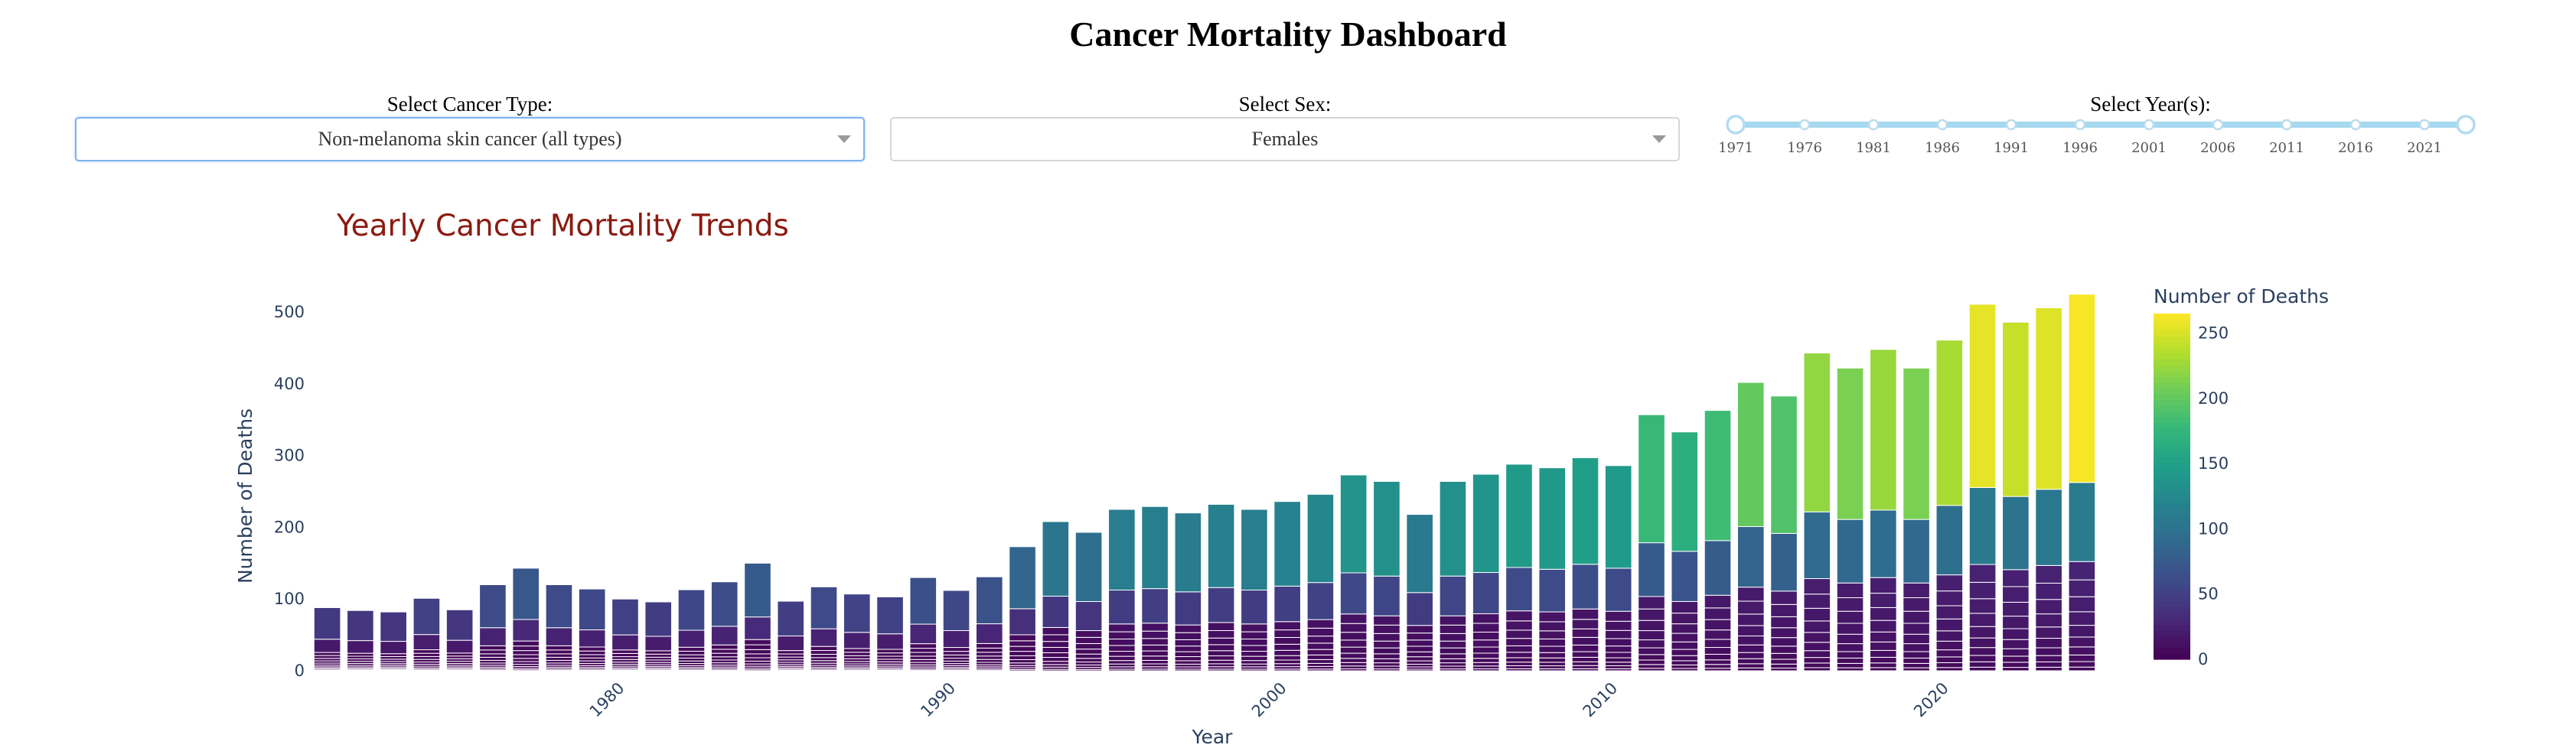 The image size is (2576, 748). I want to click on slider-handle-start, so click(1736, 125).